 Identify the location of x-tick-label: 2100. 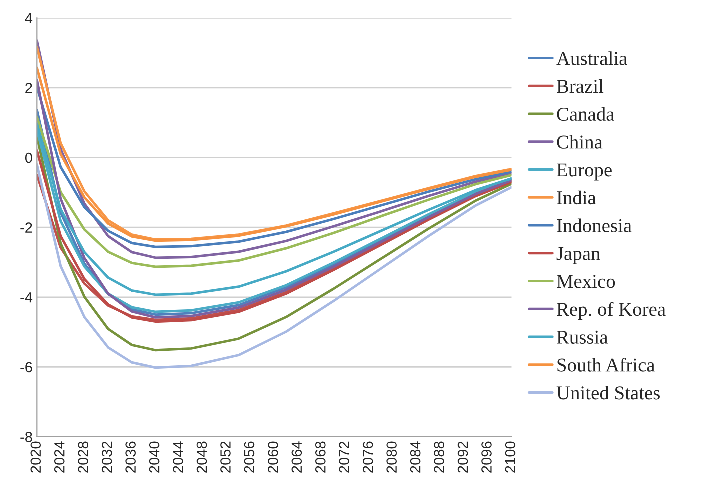
(510, 457).